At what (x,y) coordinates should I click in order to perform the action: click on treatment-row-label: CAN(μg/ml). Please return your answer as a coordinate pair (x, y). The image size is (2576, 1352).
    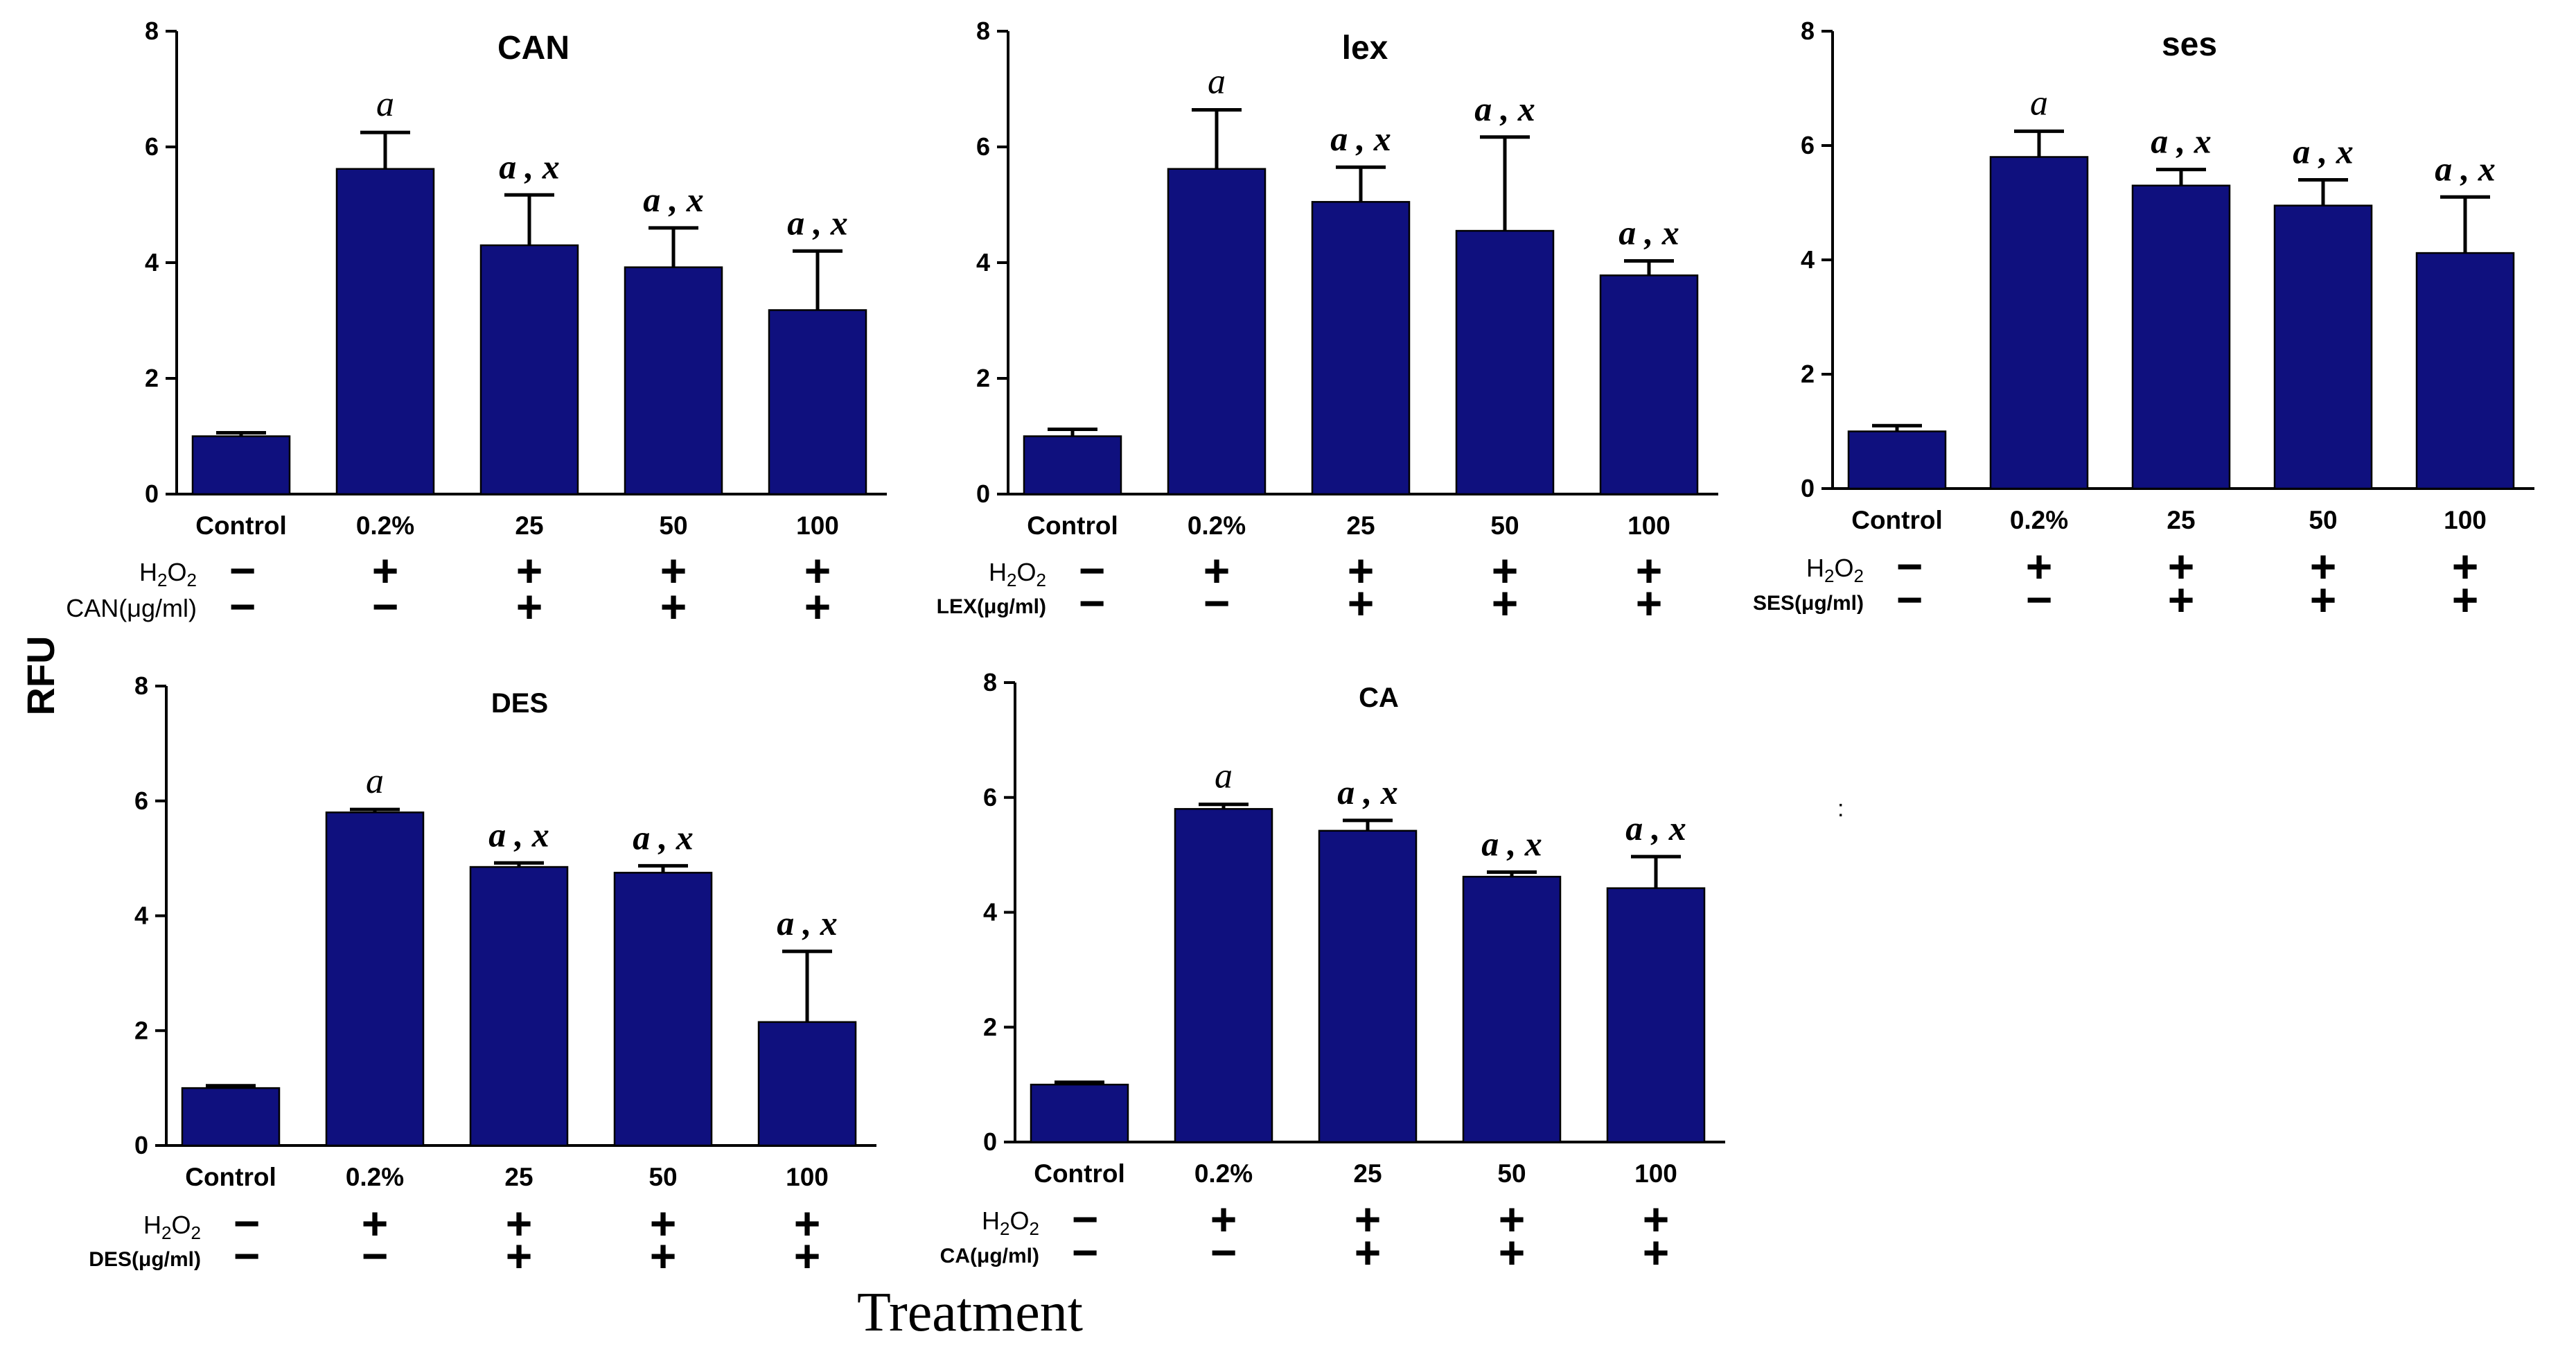
    Looking at the image, I should click on (131, 608).